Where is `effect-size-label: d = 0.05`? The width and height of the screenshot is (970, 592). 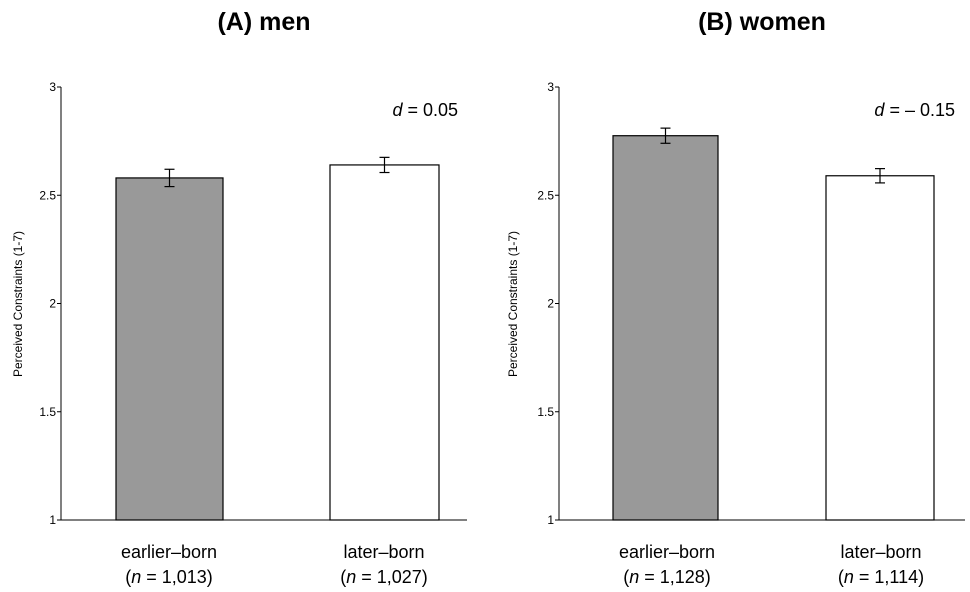
effect-size-label: d = 0.05 is located at coordinates (425, 110).